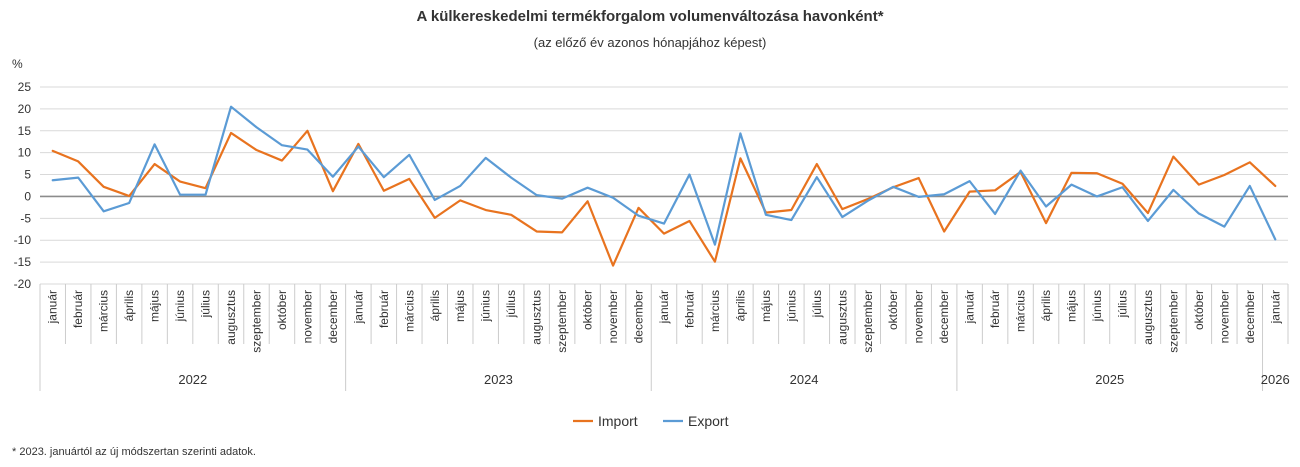 The height and width of the screenshot is (467, 1300). Describe the element at coordinates (27, 175) in the screenshot. I see `y-tick-label: 5` at that location.